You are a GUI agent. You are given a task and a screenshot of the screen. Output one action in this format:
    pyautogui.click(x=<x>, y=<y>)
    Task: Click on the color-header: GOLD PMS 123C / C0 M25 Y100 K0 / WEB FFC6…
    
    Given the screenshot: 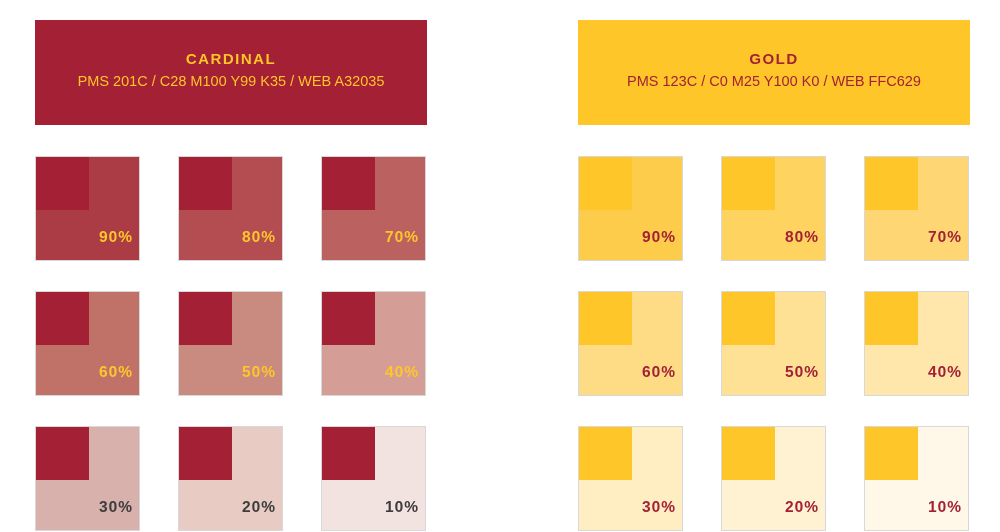 What is the action you would take?
    pyautogui.click(x=774, y=72)
    